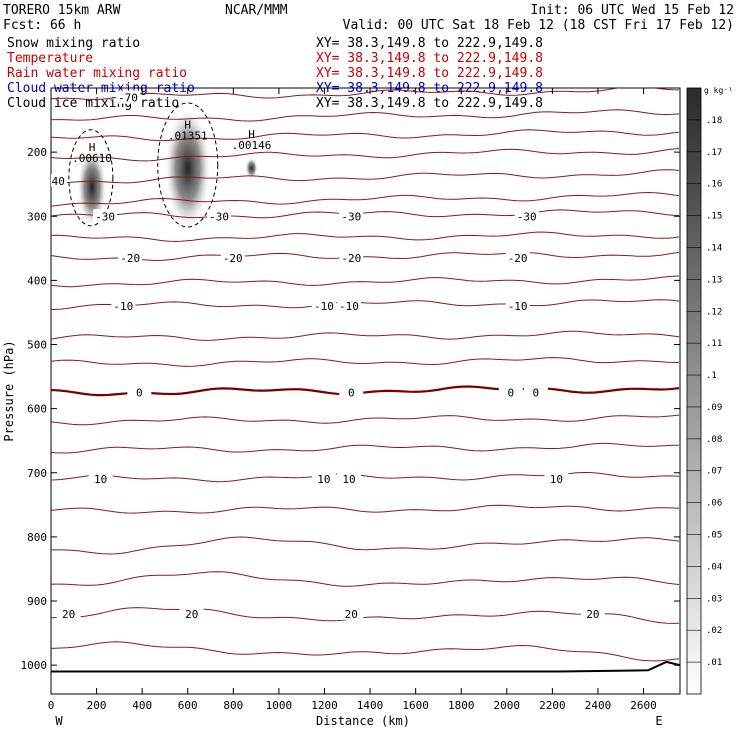  I want to click on model-title: TORERO 15km ARW, so click(62, 10).